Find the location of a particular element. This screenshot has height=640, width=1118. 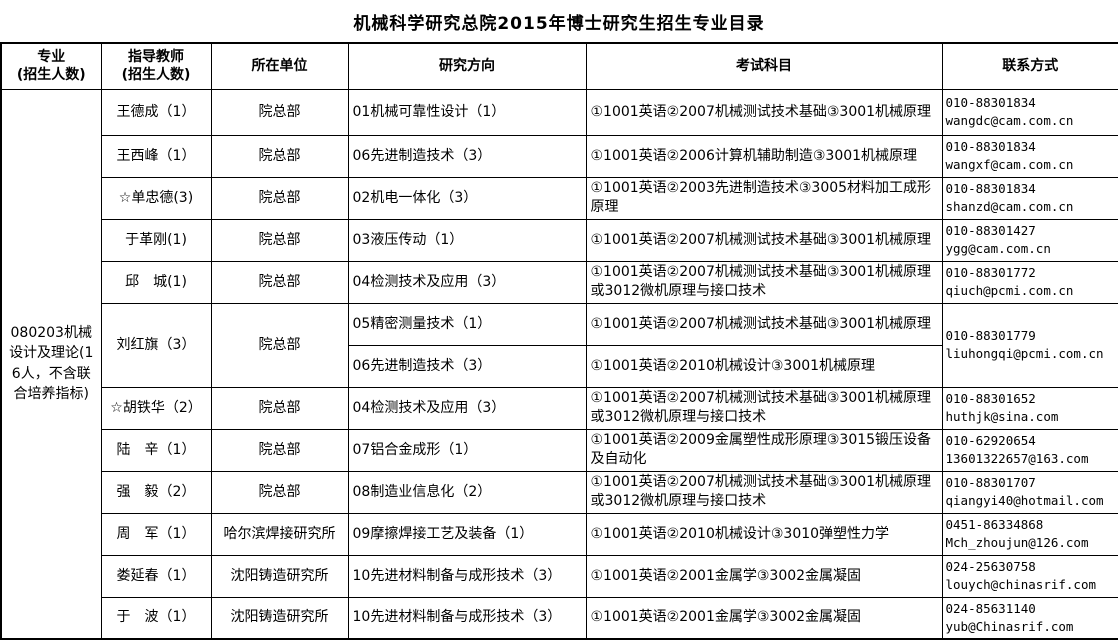

direction-cell: 06先进制造技术（3） is located at coordinates (467, 366).